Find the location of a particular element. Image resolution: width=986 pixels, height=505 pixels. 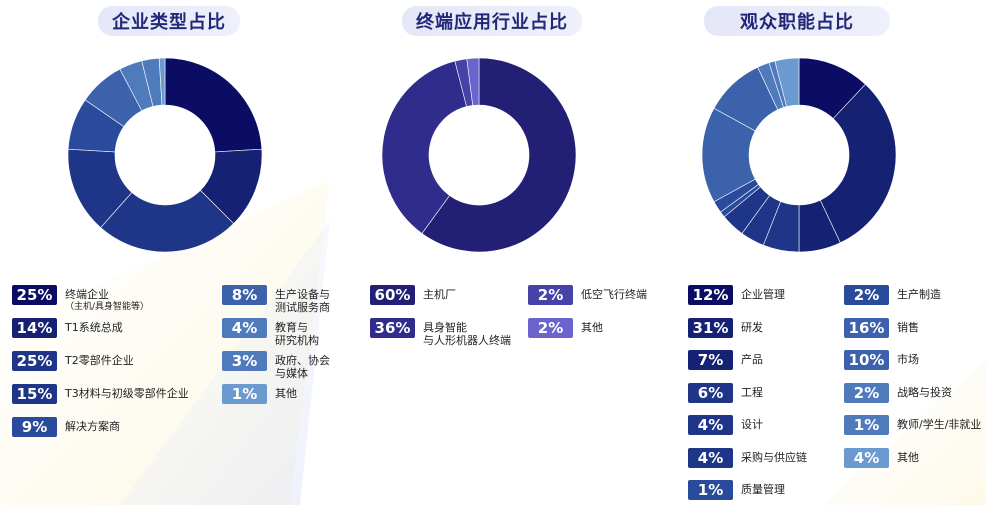

legend-label-text: 产品 is located at coordinates (752, 359).